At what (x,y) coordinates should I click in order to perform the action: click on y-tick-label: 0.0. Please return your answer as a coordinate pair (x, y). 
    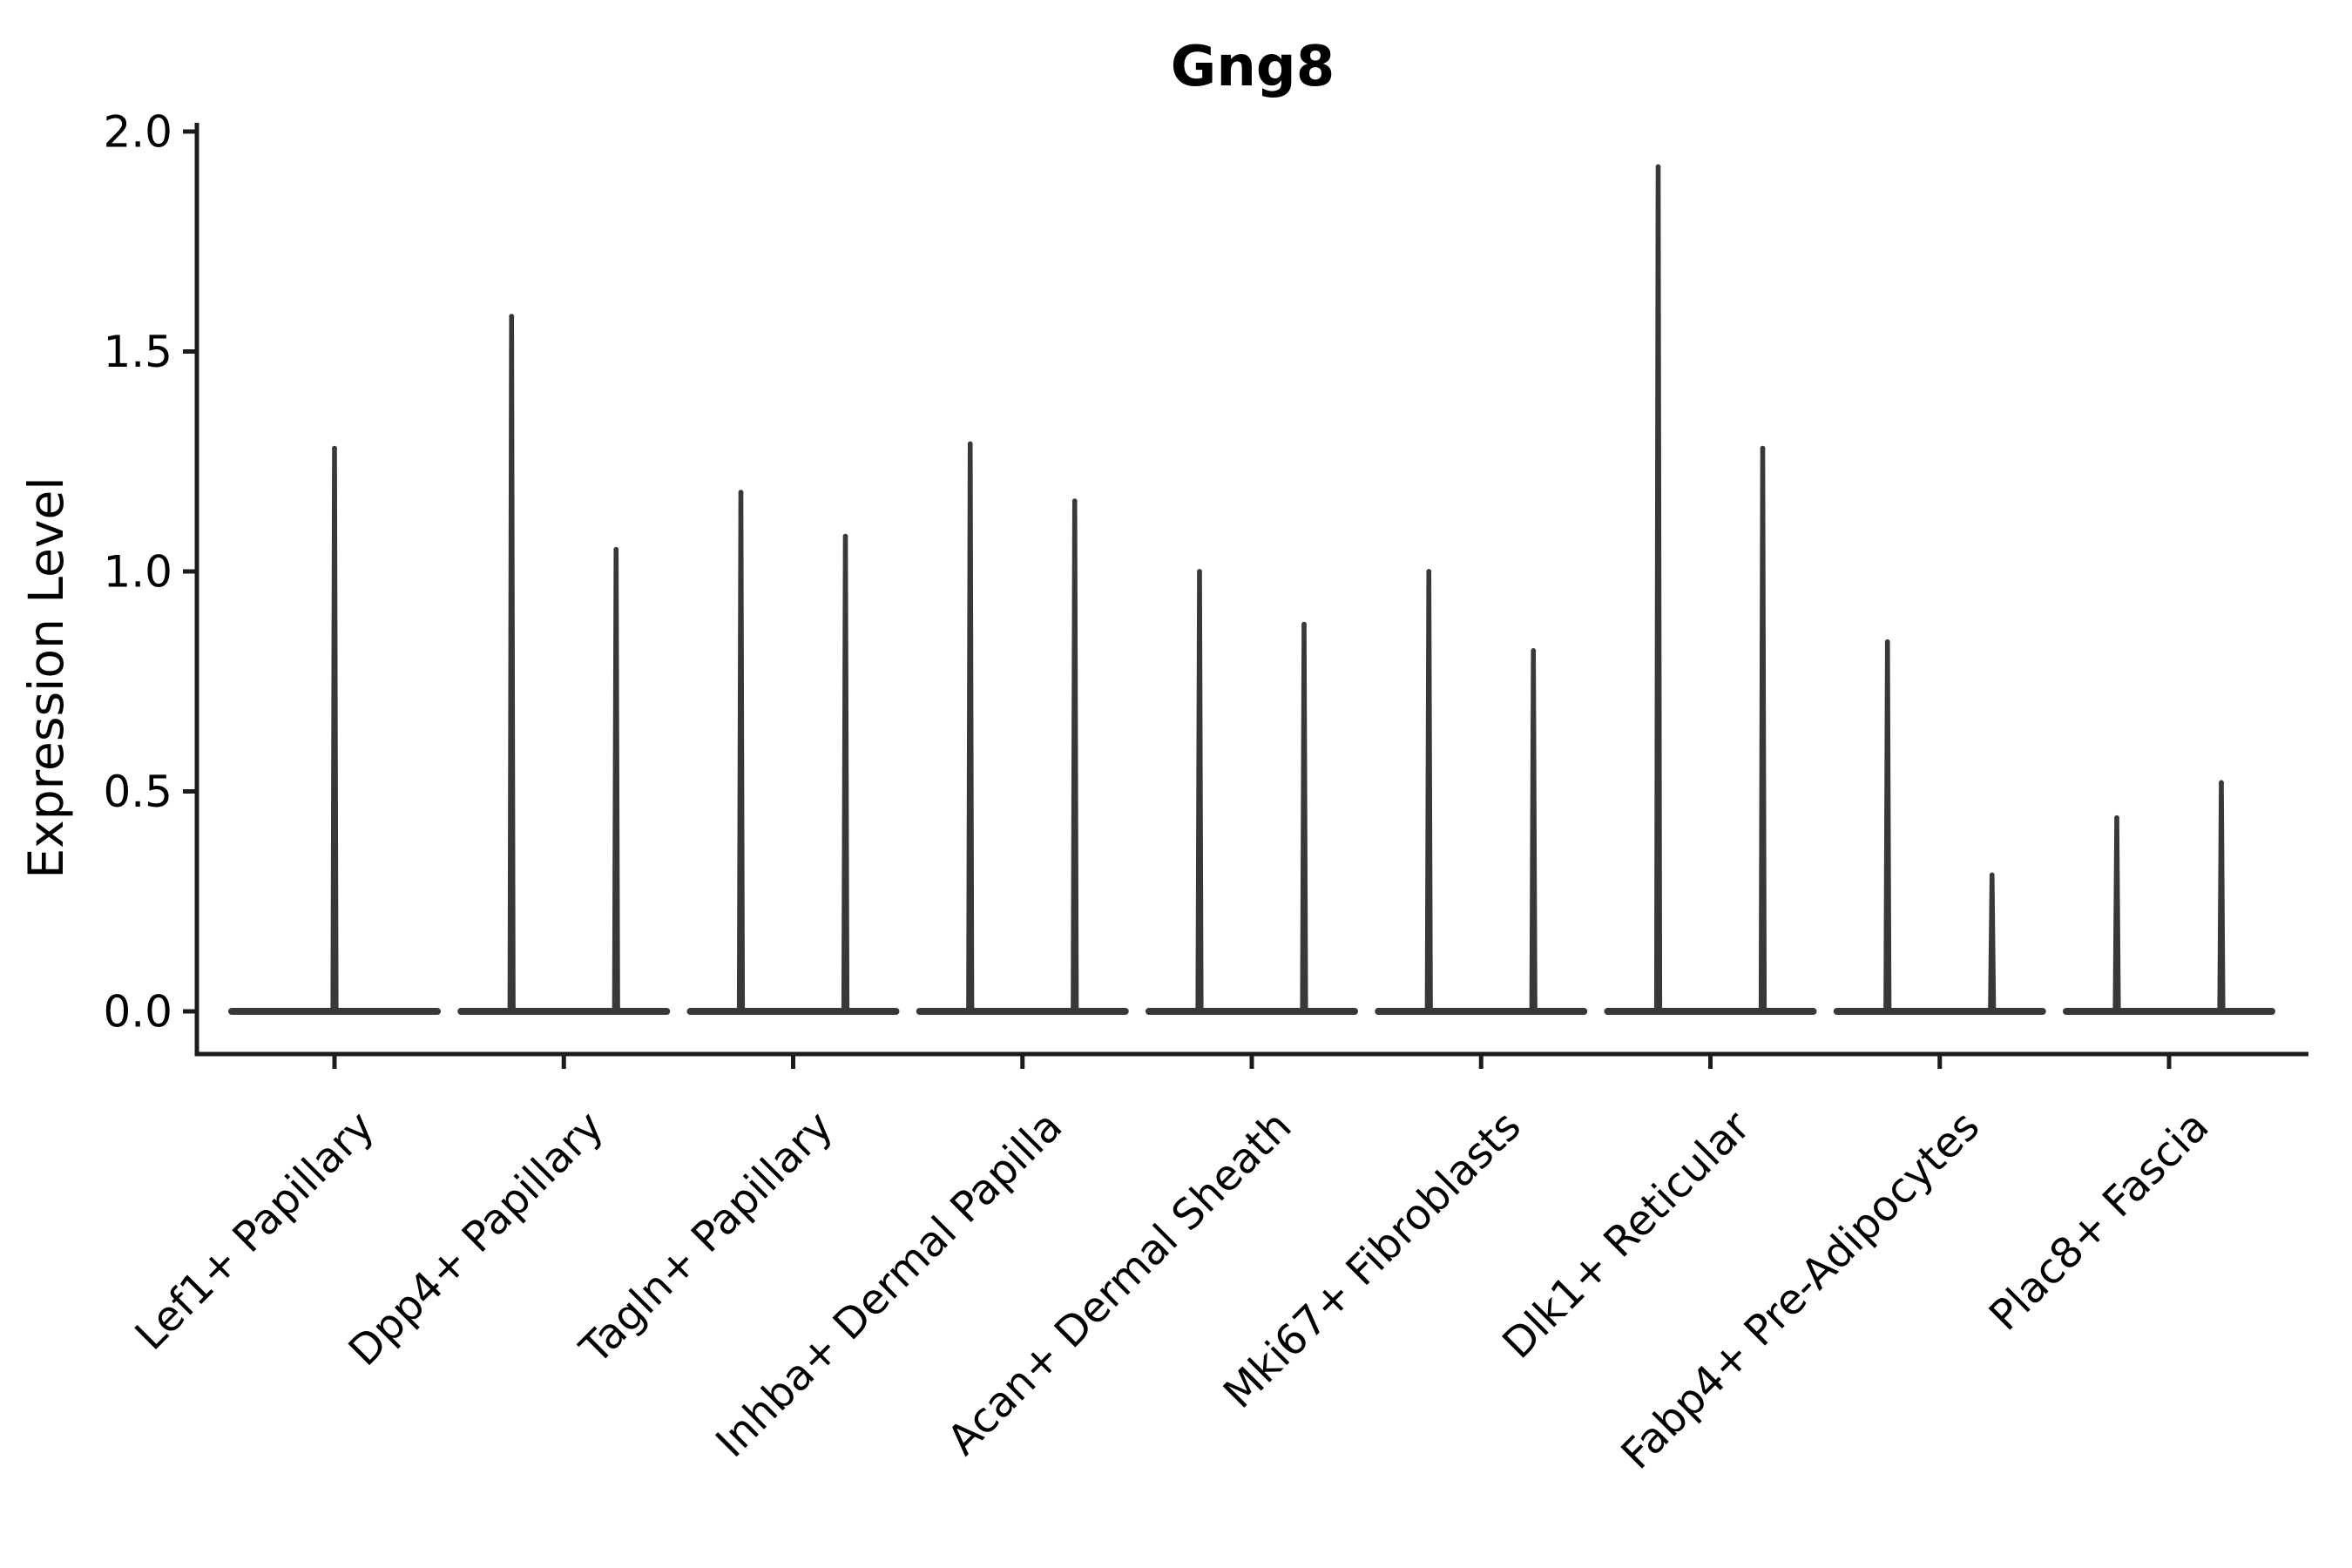
    Looking at the image, I should click on (137, 1012).